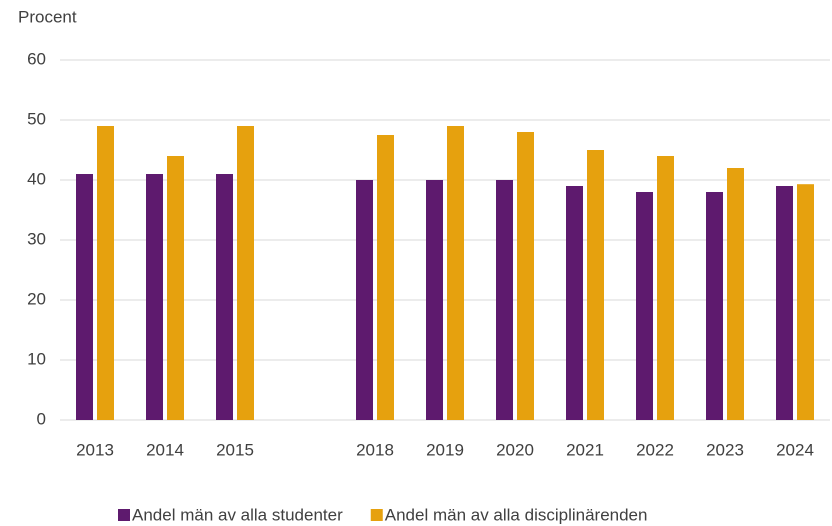 This screenshot has height=526, width=832. I want to click on x-tick-label: 2015, so click(235, 449).